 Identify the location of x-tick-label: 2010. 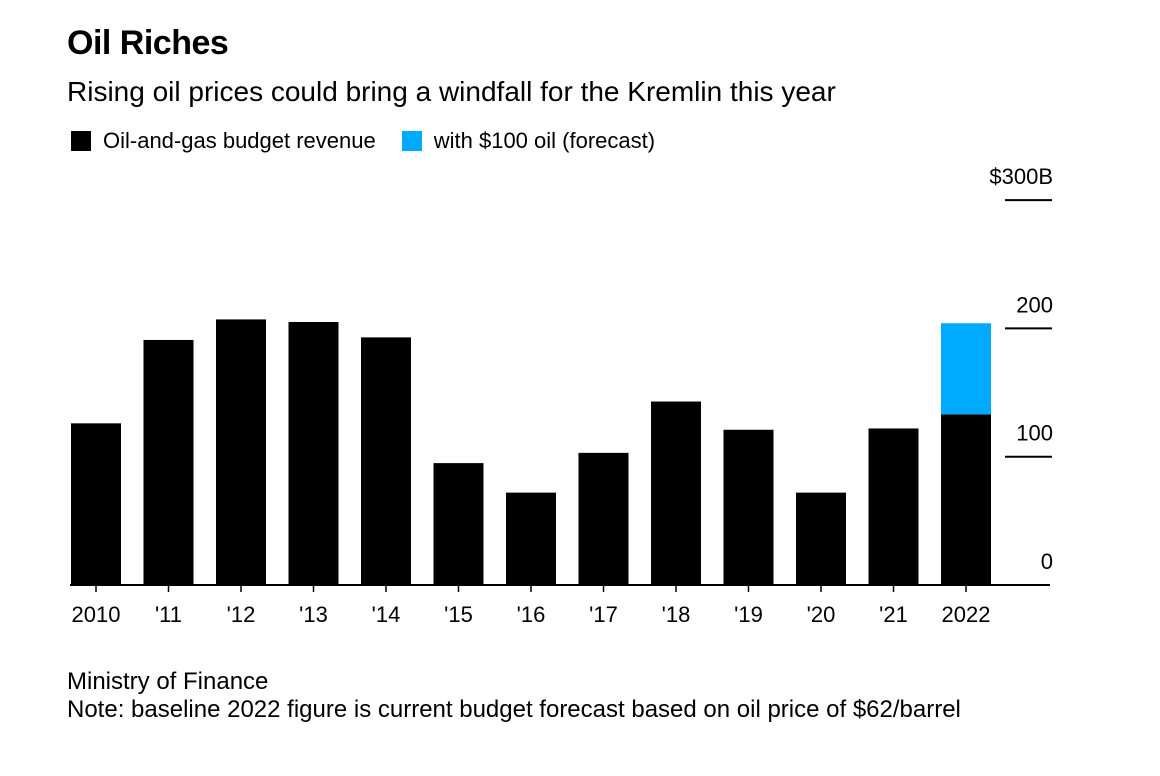
(96, 614).